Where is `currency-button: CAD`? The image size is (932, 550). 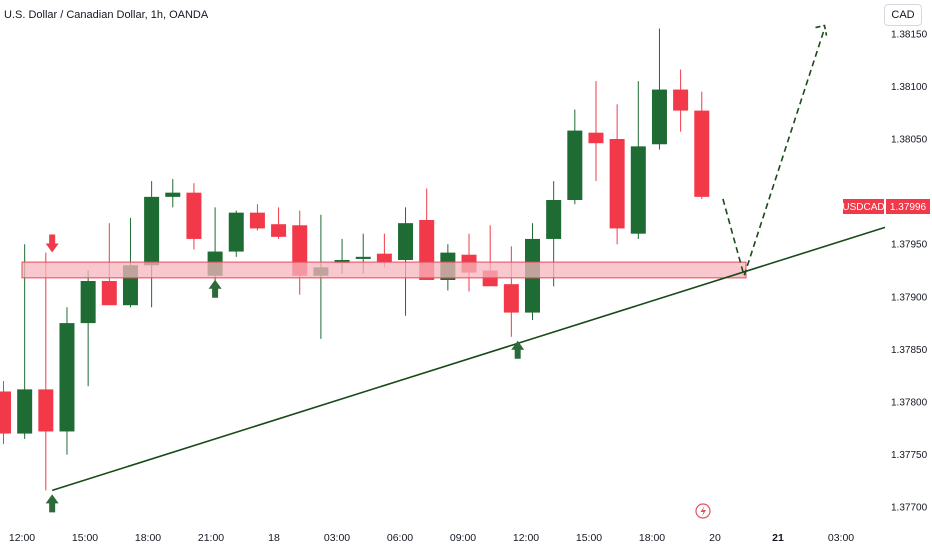 currency-button: CAD is located at coordinates (903, 15).